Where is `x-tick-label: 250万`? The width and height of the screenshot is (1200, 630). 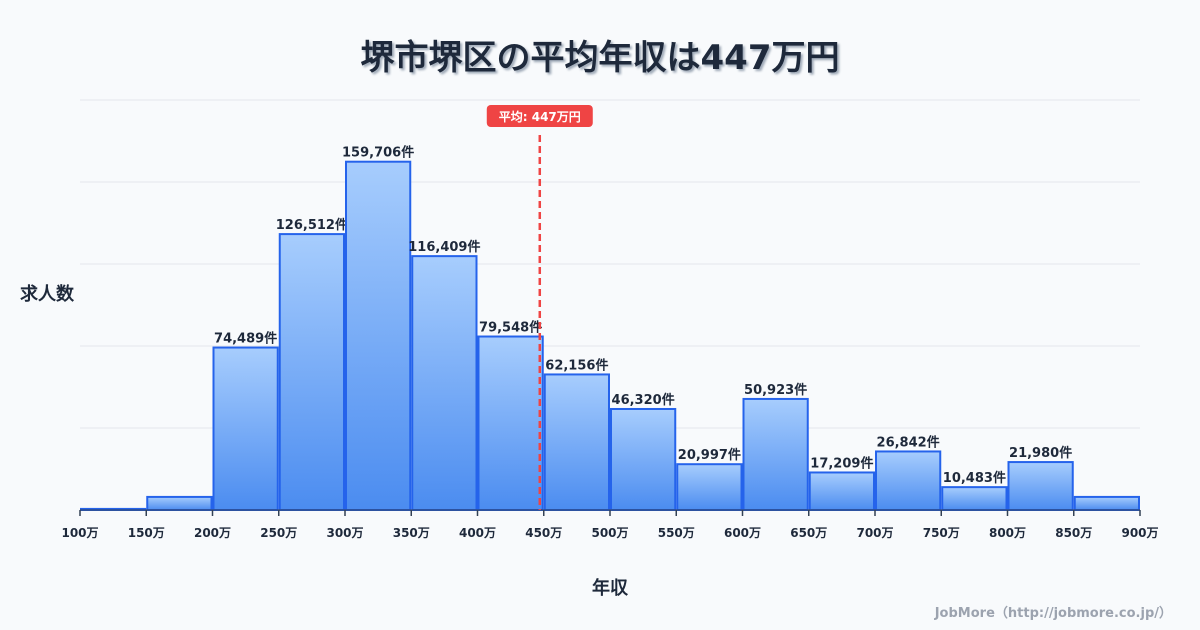 x-tick-label: 250万 is located at coordinates (278, 533).